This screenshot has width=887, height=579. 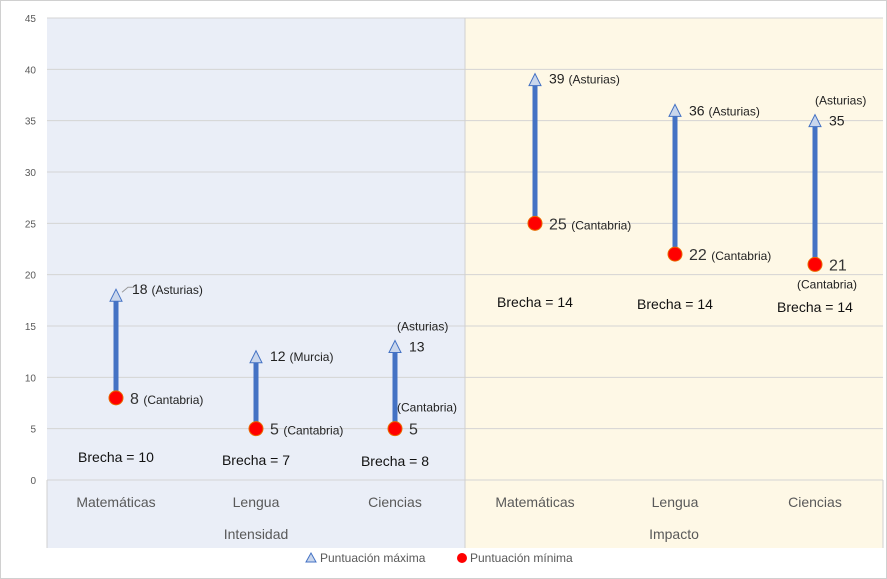 What do you see at coordinates (127, 289) in the screenshot?
I see `leader-line` at bounding box center [127, 289].